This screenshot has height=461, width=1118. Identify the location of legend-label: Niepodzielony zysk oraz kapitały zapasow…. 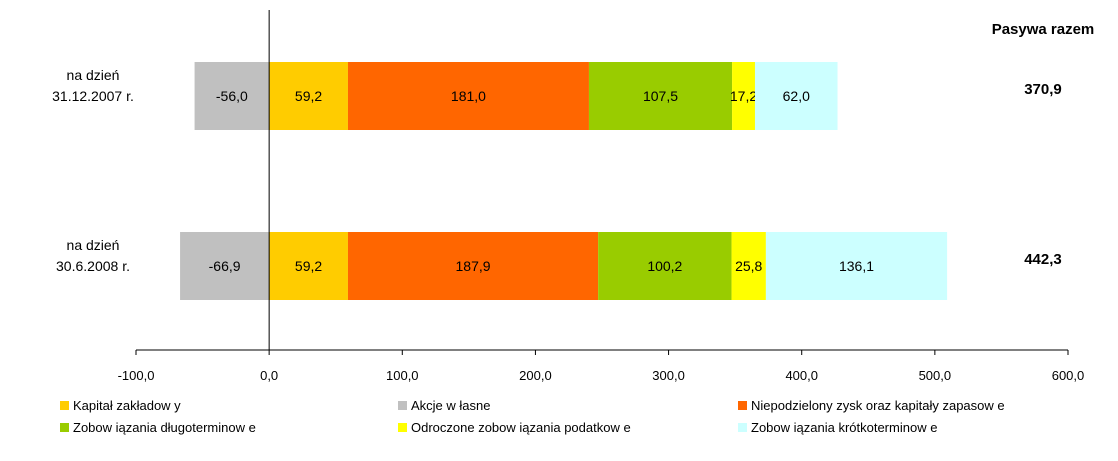
(878, 405).